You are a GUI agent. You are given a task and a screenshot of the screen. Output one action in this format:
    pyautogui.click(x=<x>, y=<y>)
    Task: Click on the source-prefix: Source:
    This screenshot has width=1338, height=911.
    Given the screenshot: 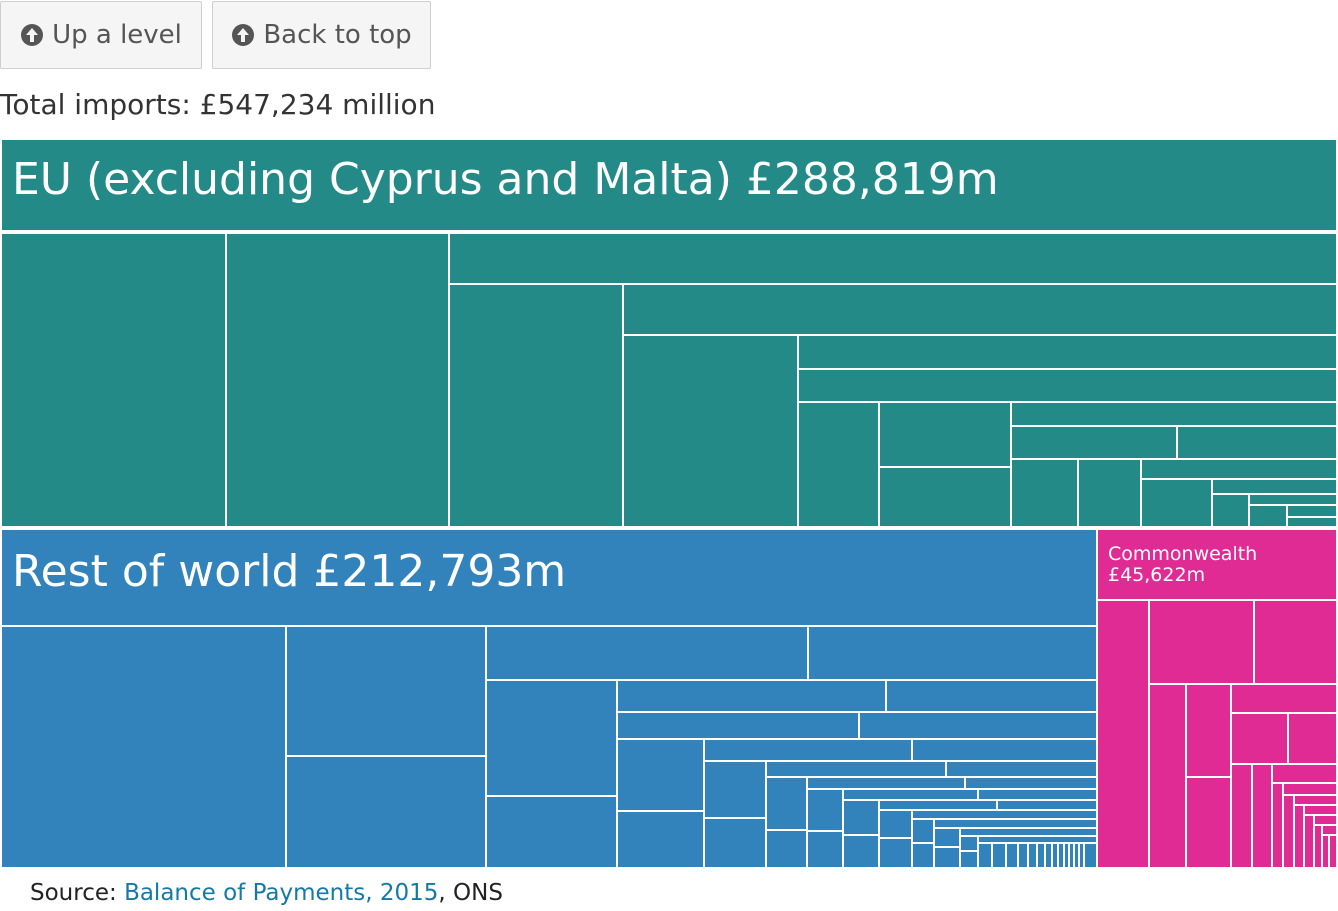 What is the action you would take?
    pyautogui.click(x=77, y=893)
    